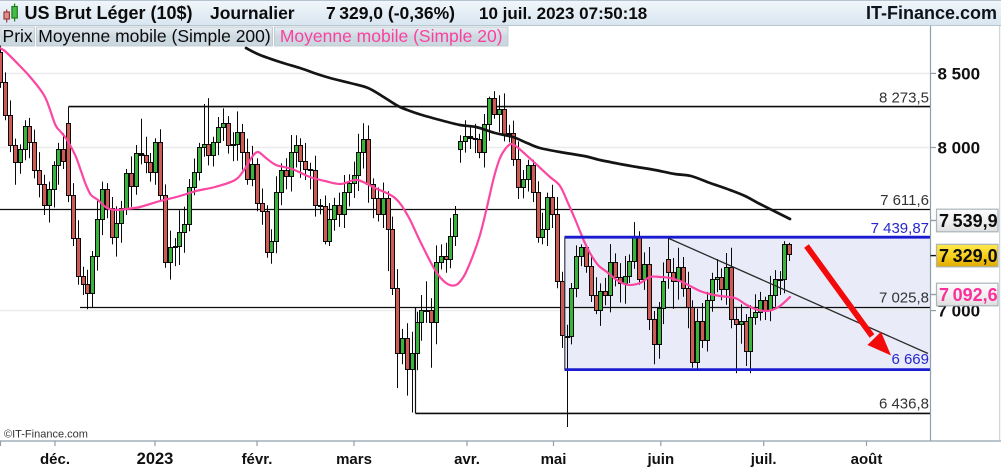  I want to click on svg-text: juin, so click(660, 459).